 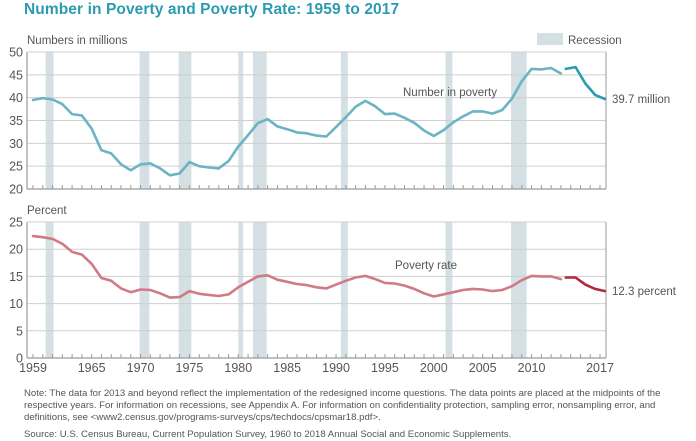 What do you see at coordinates (641, 100) in the screenshot?
I see `number-in-poverty-end-label: 39.7 million` at bounding box center [641, 100].